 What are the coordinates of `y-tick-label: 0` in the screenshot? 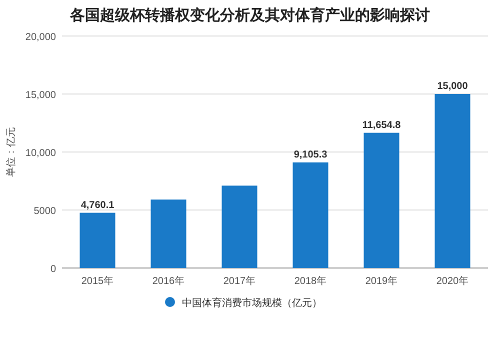 It's located at (53, 269).